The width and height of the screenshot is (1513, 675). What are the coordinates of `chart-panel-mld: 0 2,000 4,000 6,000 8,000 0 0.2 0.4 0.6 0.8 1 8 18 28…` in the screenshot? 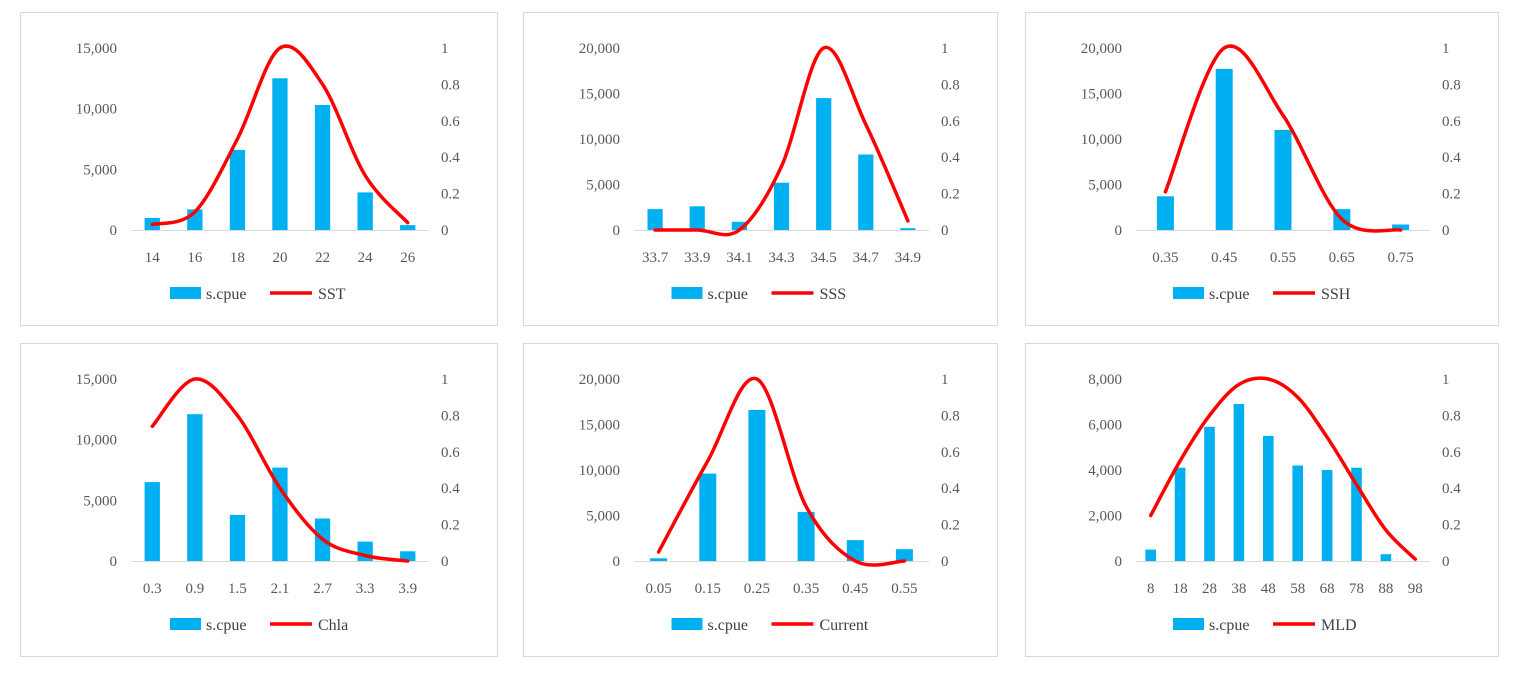 It's located at (1262, 500).